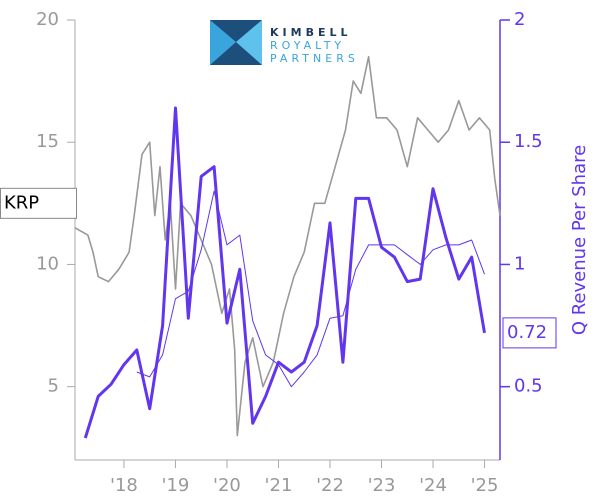 This screenshot has height=500, width=600. What do you see at coordinates (527, 332) in the screenshot?
I see `value-tag-label: 0.72` at bounding box center [527, 332].